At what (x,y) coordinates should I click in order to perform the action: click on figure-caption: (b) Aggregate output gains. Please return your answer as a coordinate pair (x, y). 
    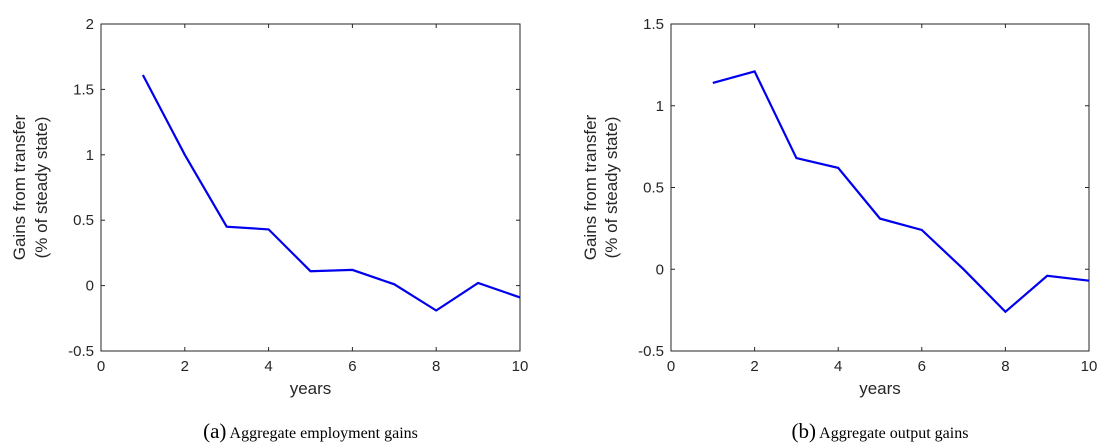
    Looking at the image, I should click on (880, 431).